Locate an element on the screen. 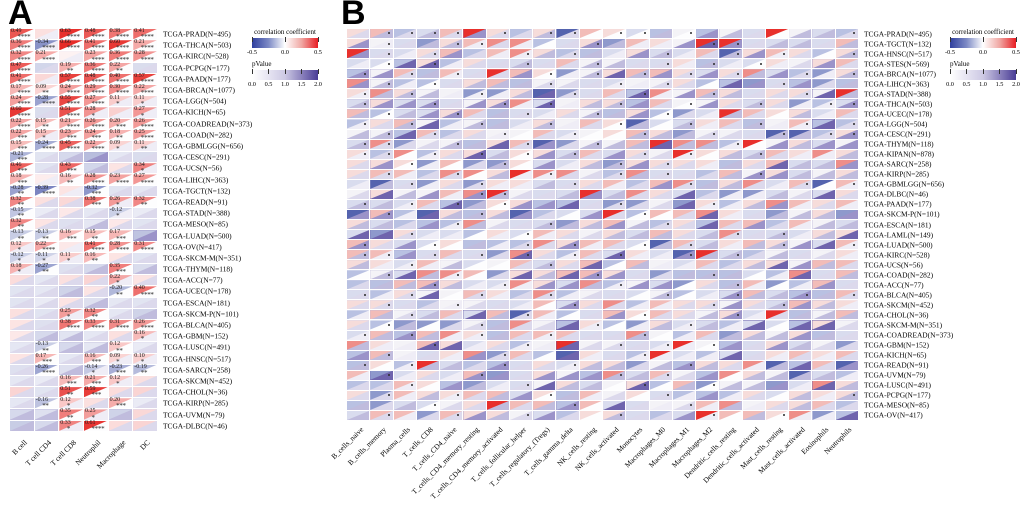  row-label: TCGA-THCA(N=503) is located at coordinates (197, 45).